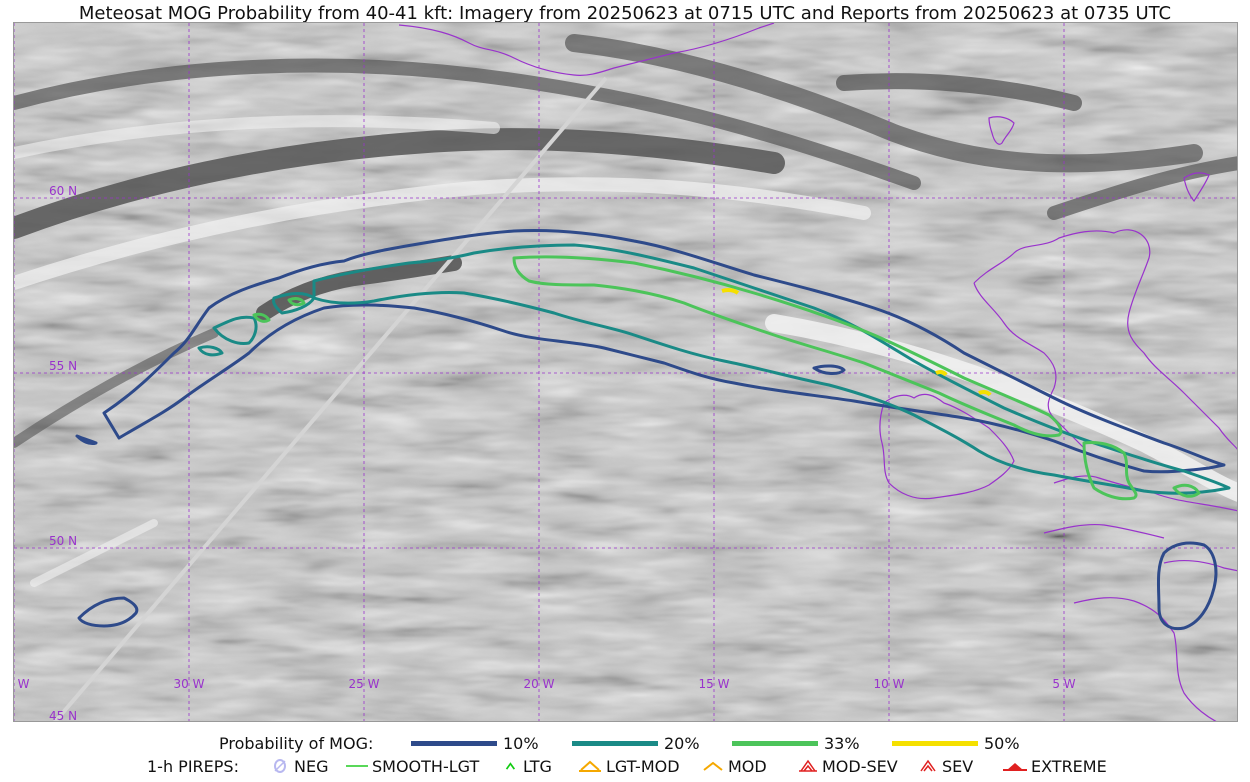 Image resolution: width=1250 pixels, height=782 pixels. What do you see at coordinates (210, 351) in the screenshot?
I see `contour-20-small-c` at bounding box center [210, 351].